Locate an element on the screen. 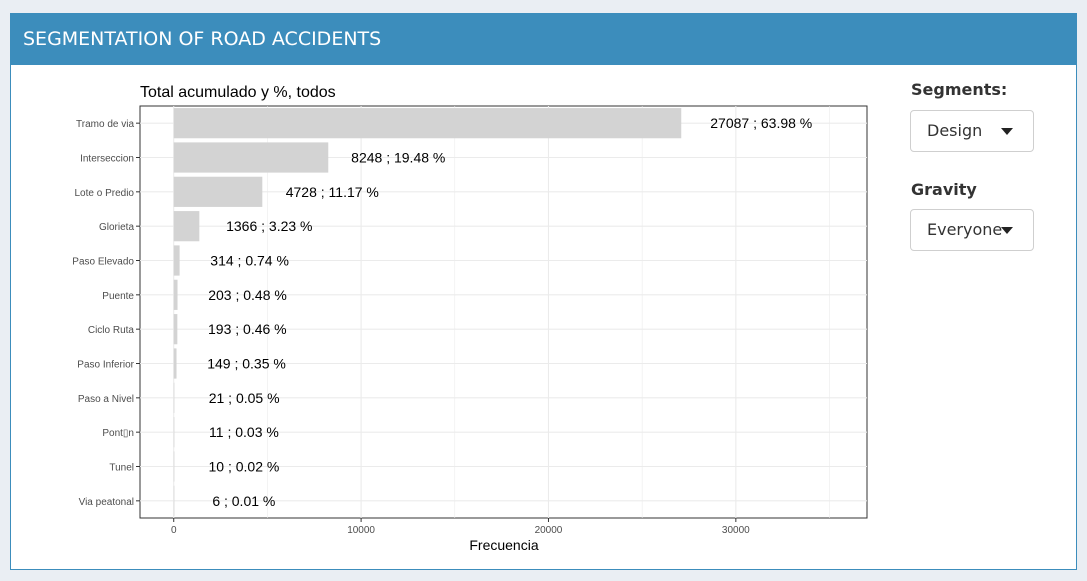  segments-selected-value: Design is located at coordinates (955, 130).